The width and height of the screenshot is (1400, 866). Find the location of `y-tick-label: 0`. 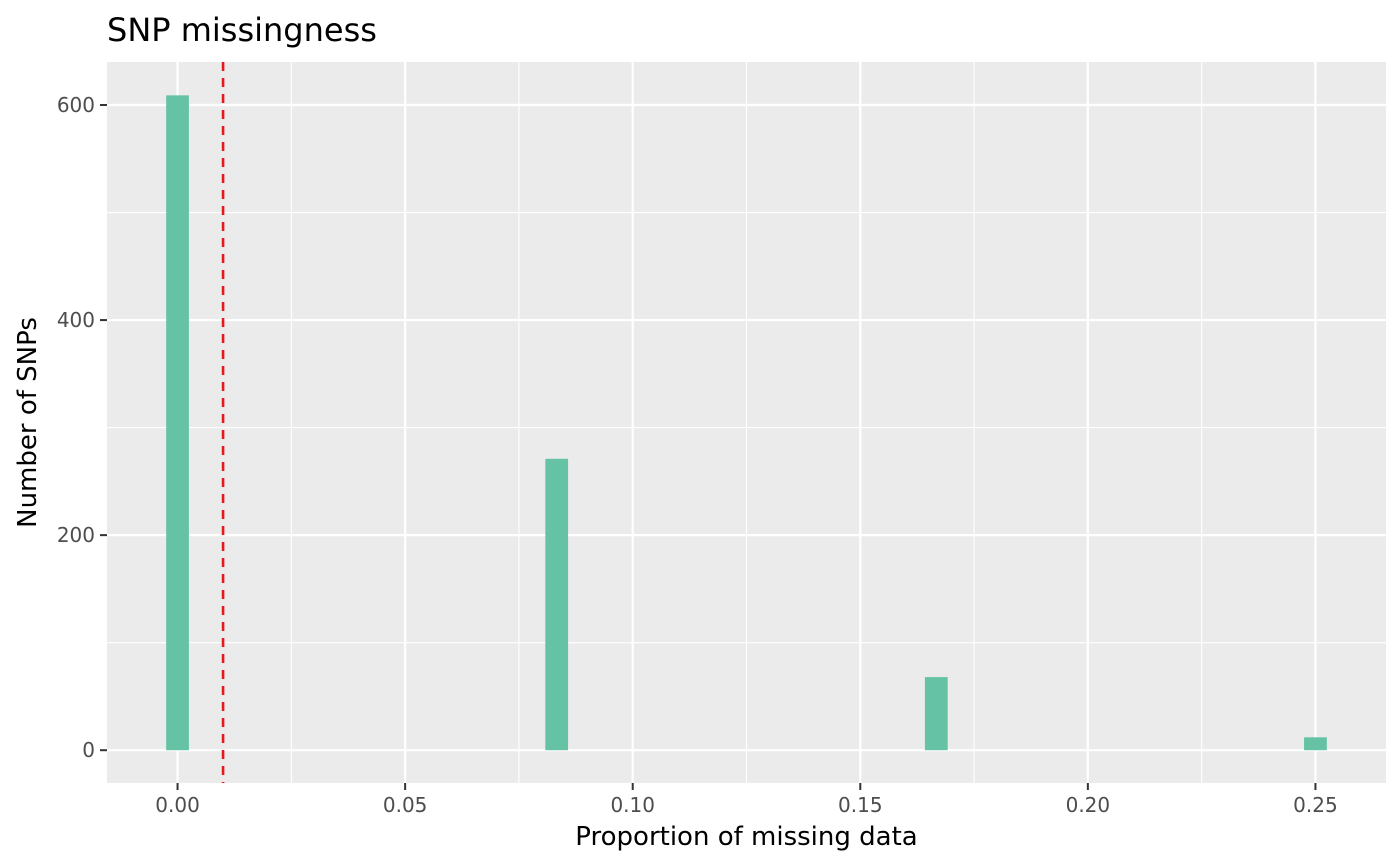

y-tick-label: 0 is located at coordinates (88, 750).